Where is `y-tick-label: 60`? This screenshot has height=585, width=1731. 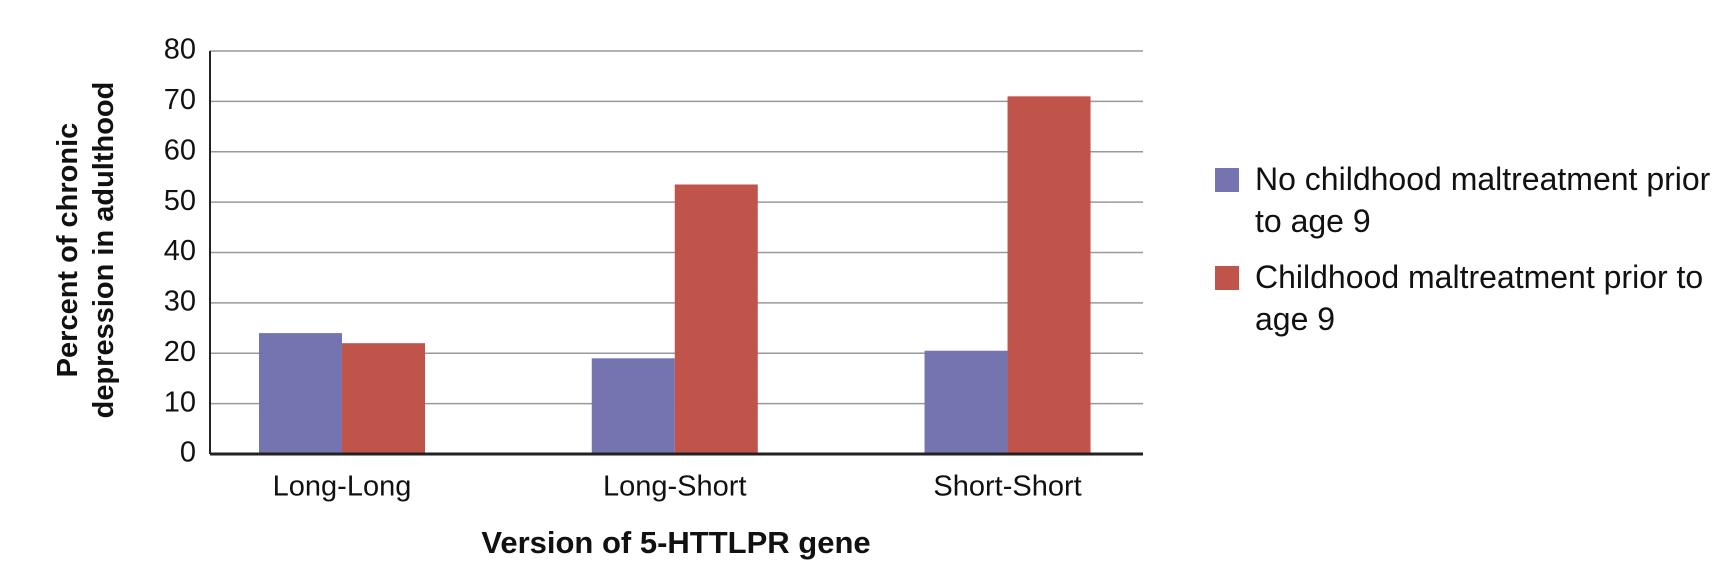 y-tick-label: 60 is located at coordinates (180, 150).